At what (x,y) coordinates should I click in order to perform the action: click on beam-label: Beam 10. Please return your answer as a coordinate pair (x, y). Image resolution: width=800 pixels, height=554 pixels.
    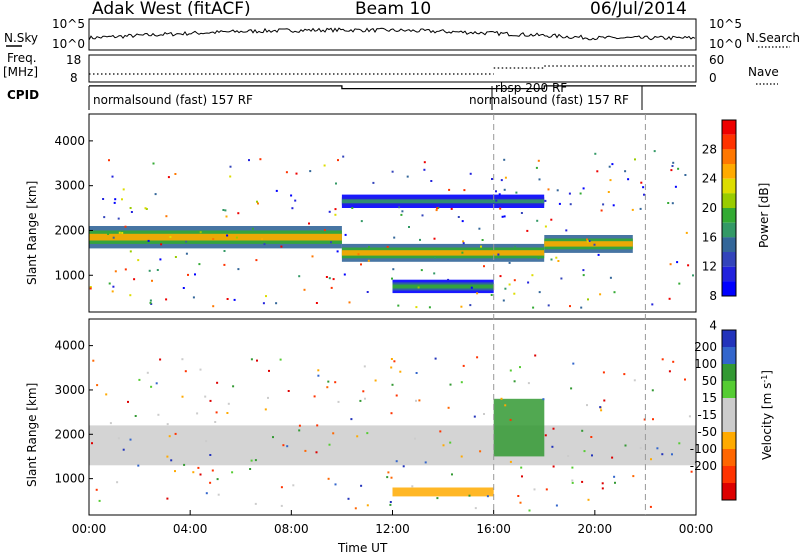
    Looking at the image, I should click on (393, 9).